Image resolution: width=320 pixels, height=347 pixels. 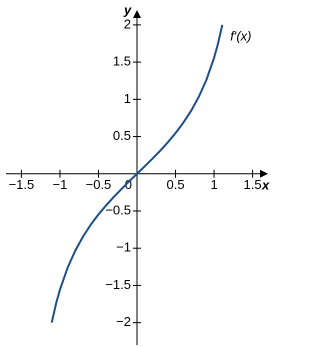 What do you see at coordinates (22, 184) in the screenshot?
I see `x-tick-label: −1.5` at bounding box center [22, 184].